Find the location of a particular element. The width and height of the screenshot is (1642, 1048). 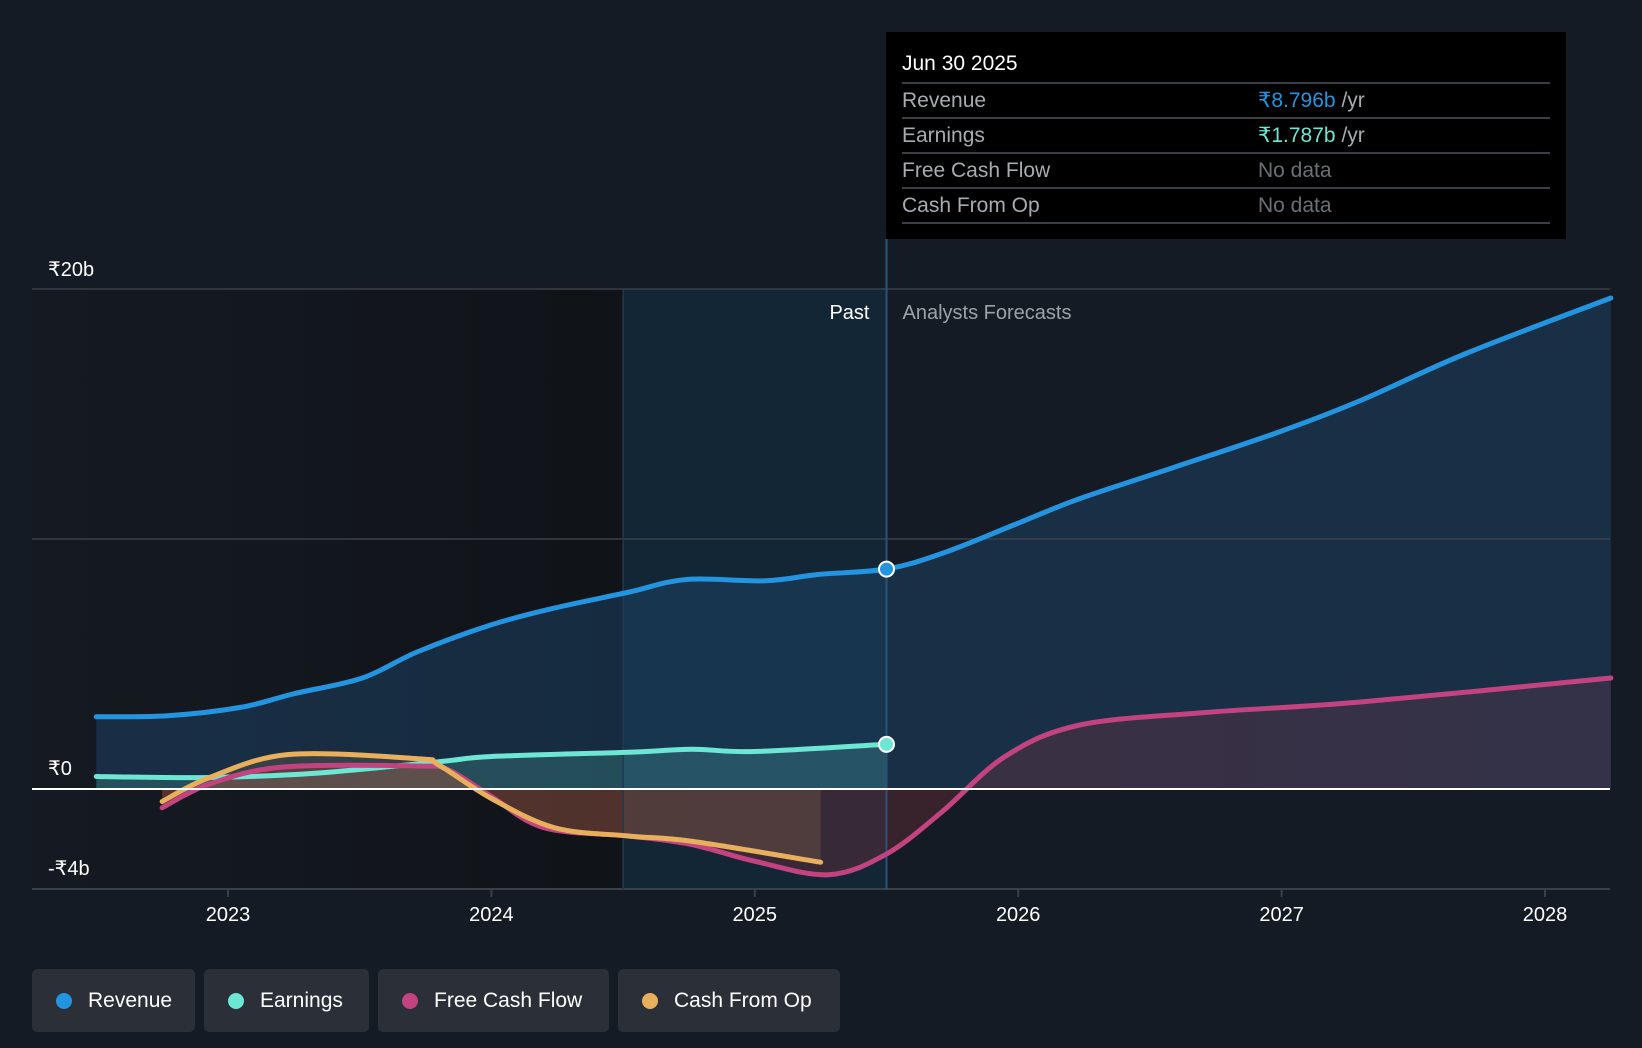

tooltip-row-cfo: Cash From Op No data is located at coordinates (1226, 205).